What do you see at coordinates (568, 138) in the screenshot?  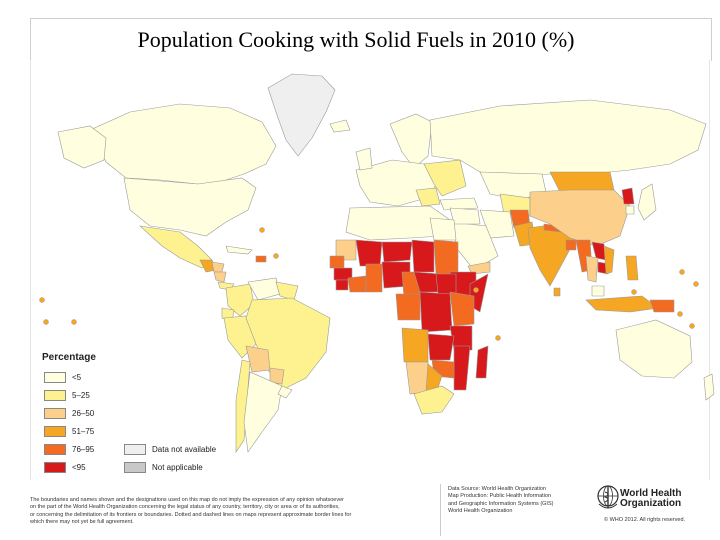 I see `russia` at bounding box center [568, 138].